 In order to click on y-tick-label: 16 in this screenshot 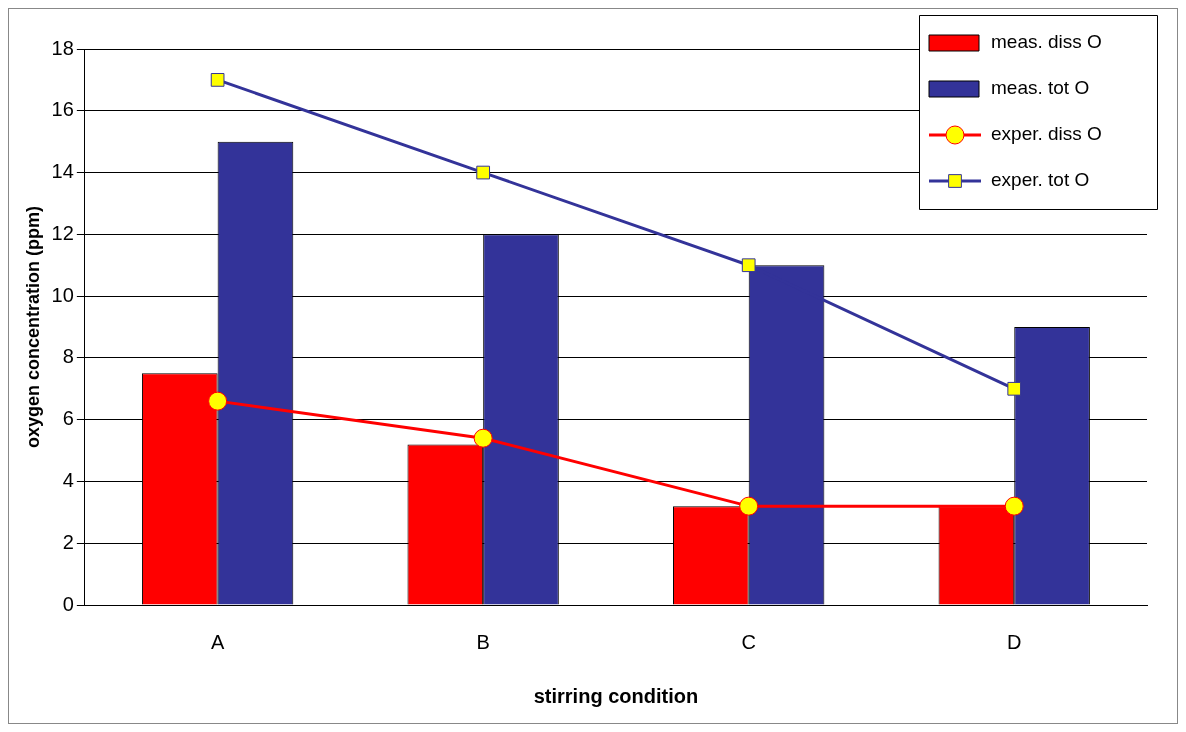, I will do `click(62, 109)`.